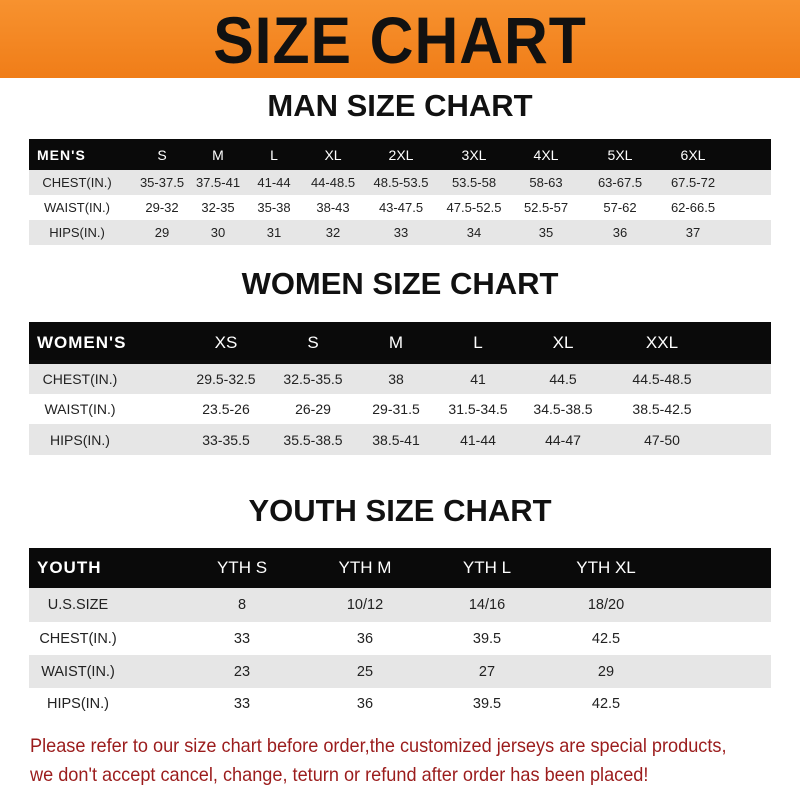 This screenshot has width=800, height=800. I want to click on size-header: YTH XL, so click(606, 567).